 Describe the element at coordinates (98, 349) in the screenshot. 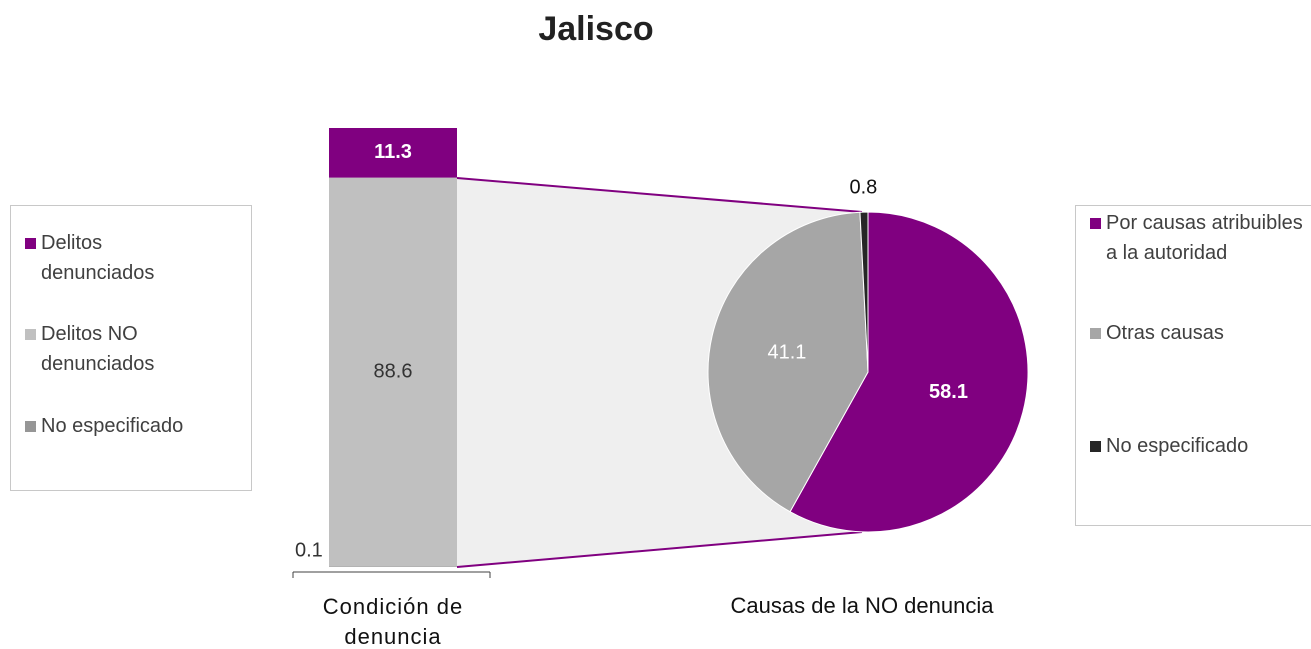

I see `legend-label: Delitos NO denunciados` at that location.